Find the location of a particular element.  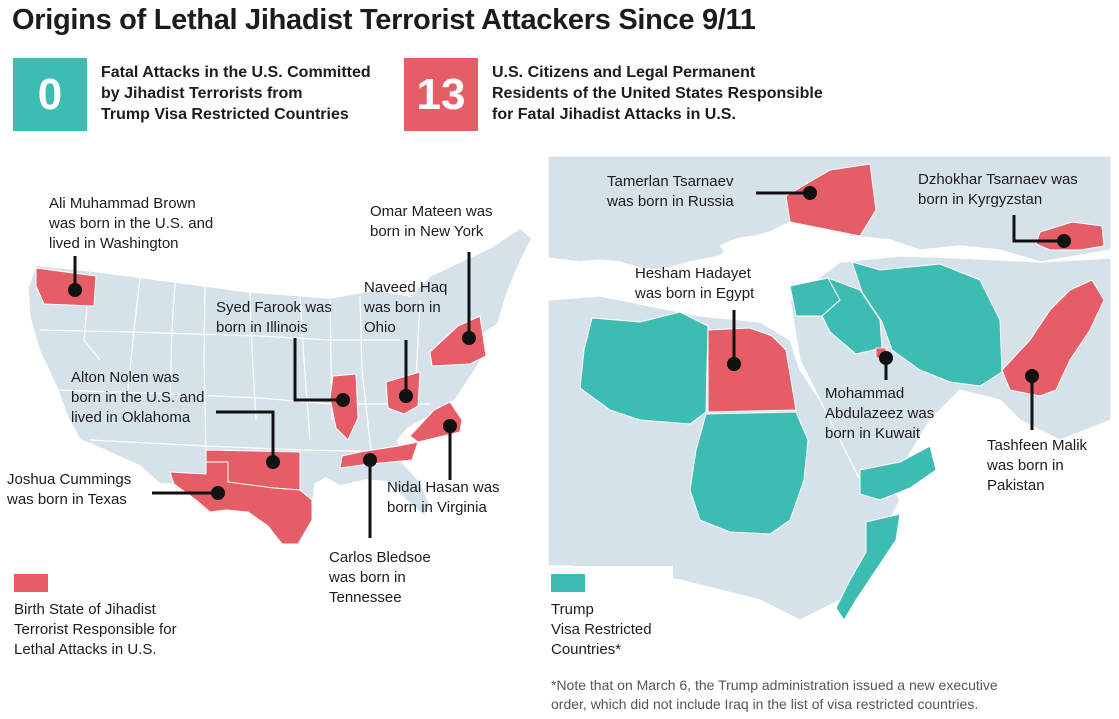

annotation-line: Alton Nolen was is located at coordinates (125, 377).